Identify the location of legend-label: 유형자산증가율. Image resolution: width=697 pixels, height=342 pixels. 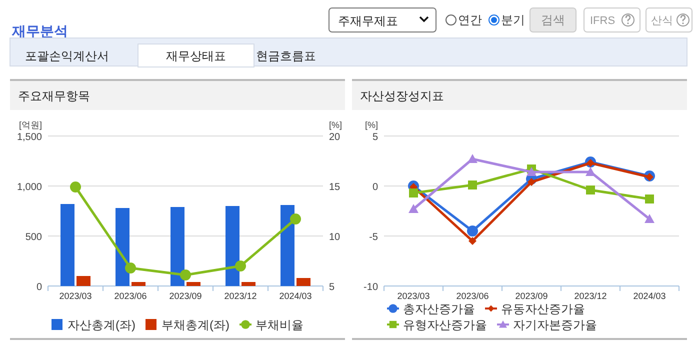
(445, 325).